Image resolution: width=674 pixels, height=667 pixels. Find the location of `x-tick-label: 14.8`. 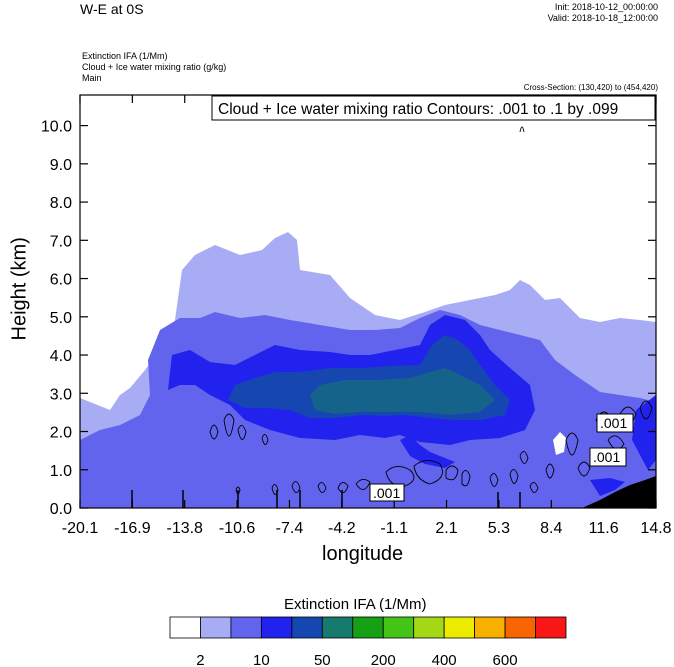

x-tick-label: 14.8 is located at coordinates (655, 528).